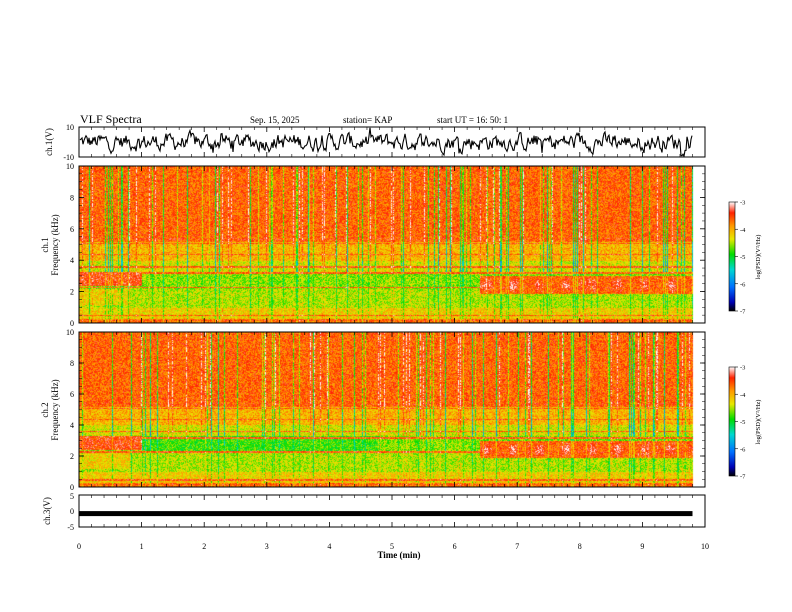  Describe the element at coordinates (742, 257) in the screenshot. I see `colorbar1-tick-label: -5` at that location.